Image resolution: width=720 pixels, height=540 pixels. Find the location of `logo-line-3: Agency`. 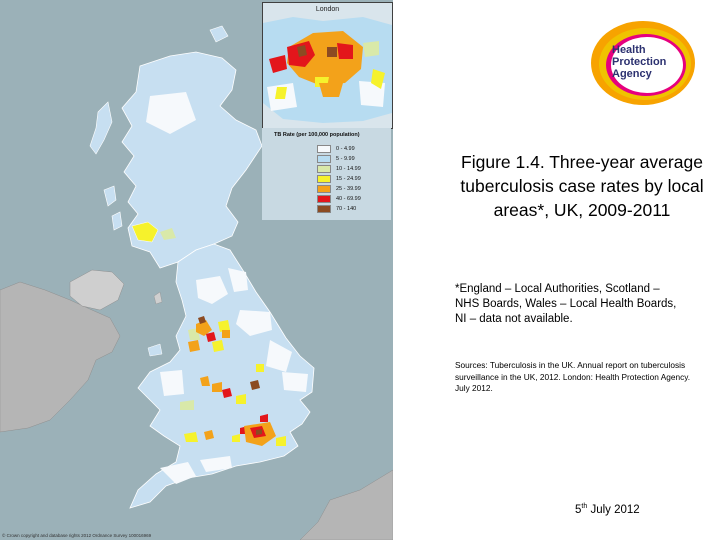

logo-line-3: Agency is located at coordinates (632, 74).